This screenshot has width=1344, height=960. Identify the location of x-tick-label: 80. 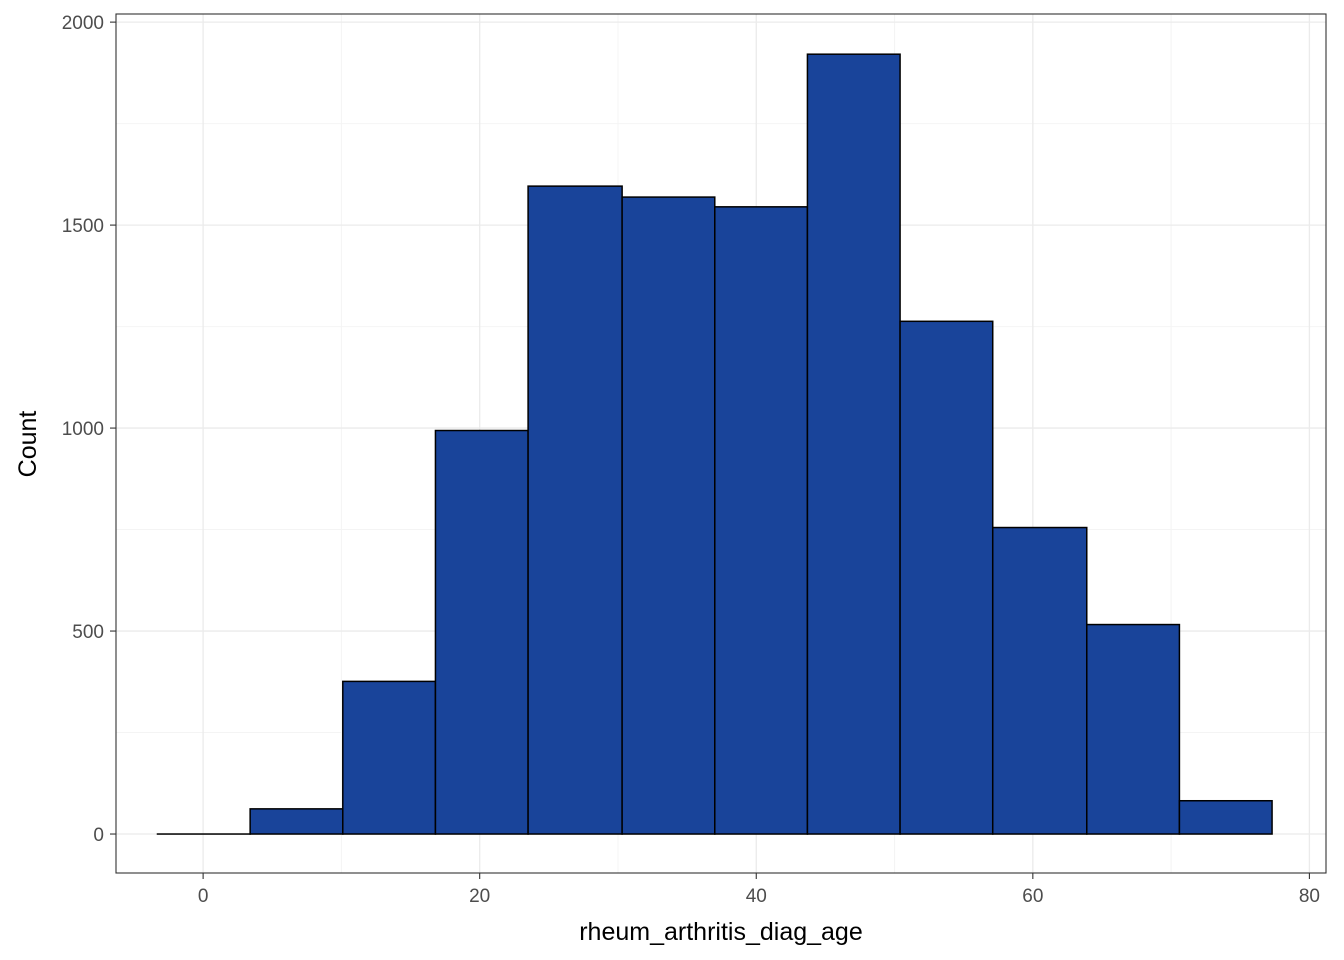
(1309, 896).